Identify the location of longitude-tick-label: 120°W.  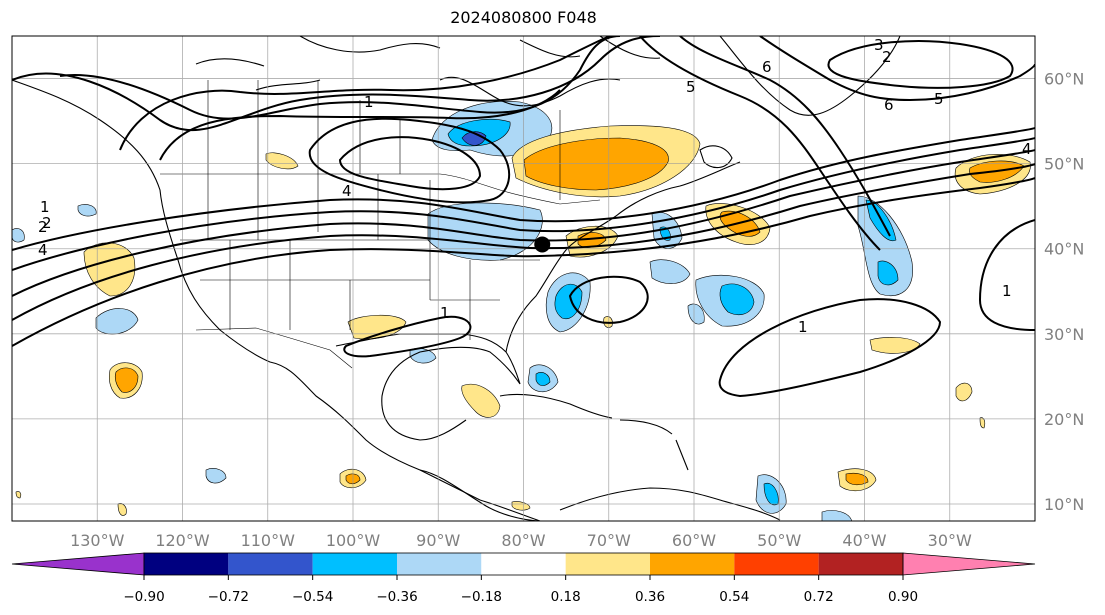
(182, 540).